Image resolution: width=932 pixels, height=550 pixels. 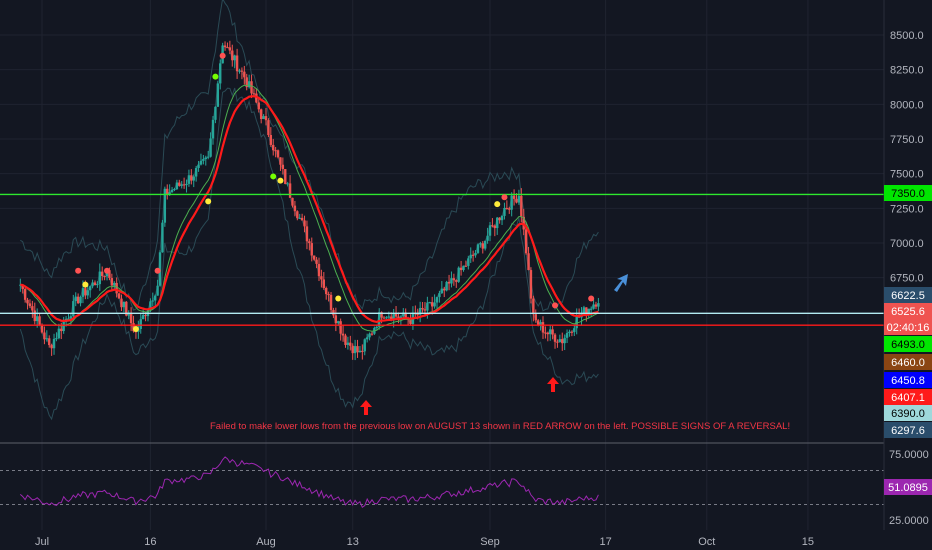 What do you see at coordinates (553, 384) in the screenshot?
I see `red-arrow-sep` at bounding box center [553, 384].